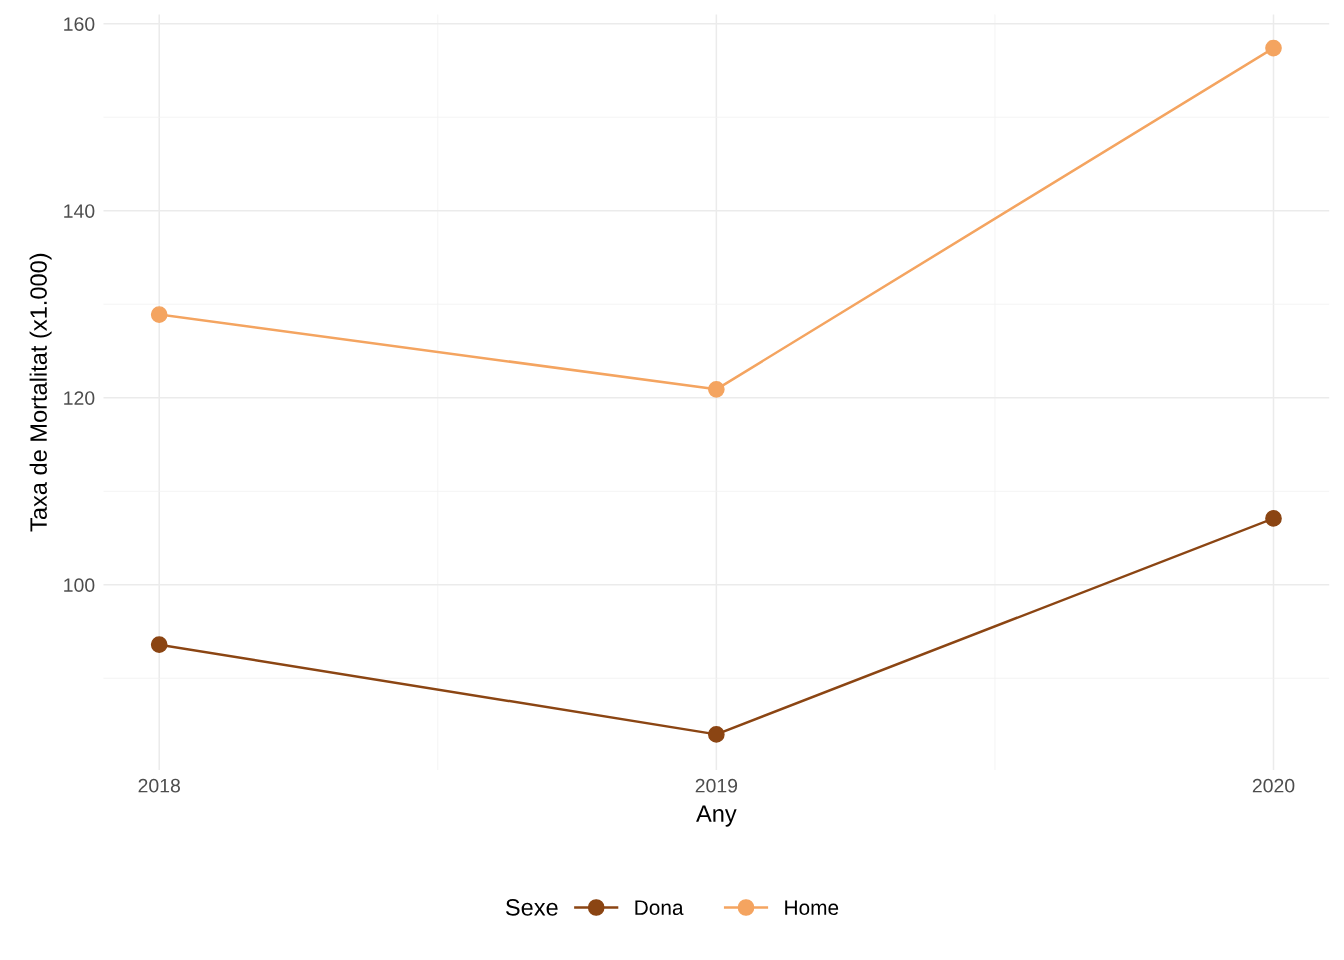 The height and width of the screenshot is (960, 1344). I want to click on legend-label: Dona, so click(659, 907).